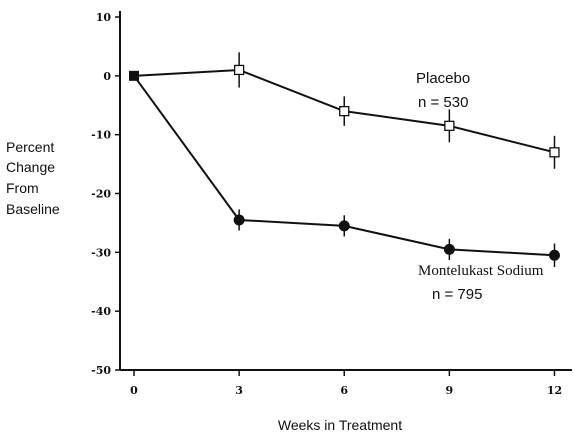 Image resolution: width=575 pixels, height=436 pixels. What do you see at coordinates (443, 102) in the screenshot?
I see `legend-placebo-n: n = 530` at bounding box center [443, 102].